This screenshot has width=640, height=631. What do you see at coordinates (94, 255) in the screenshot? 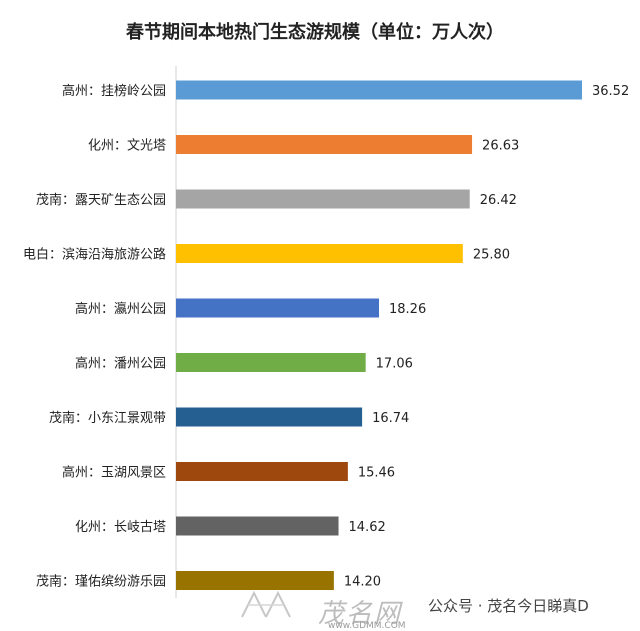
I see `category-label-4: 电白：滨海沿海旅游公路` at bounding box center [94, 255].